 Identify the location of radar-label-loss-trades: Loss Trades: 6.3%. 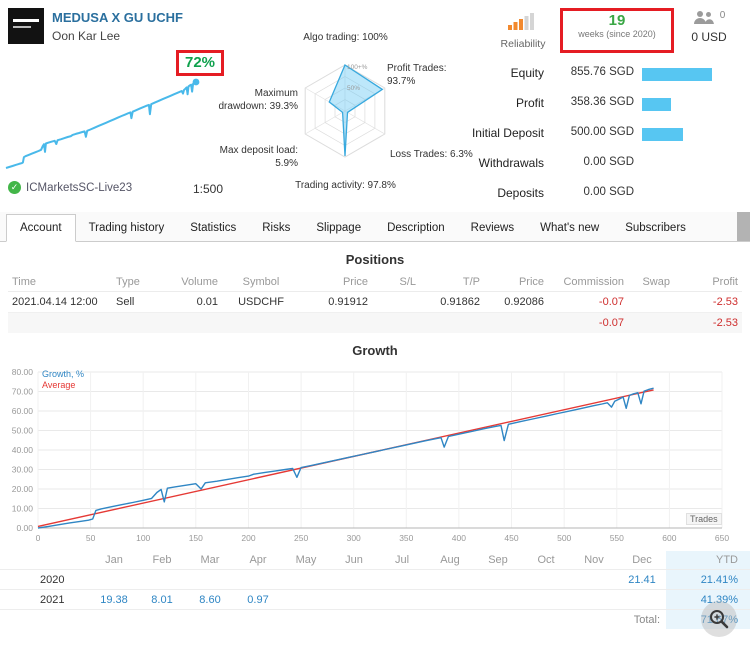
(431, 154).